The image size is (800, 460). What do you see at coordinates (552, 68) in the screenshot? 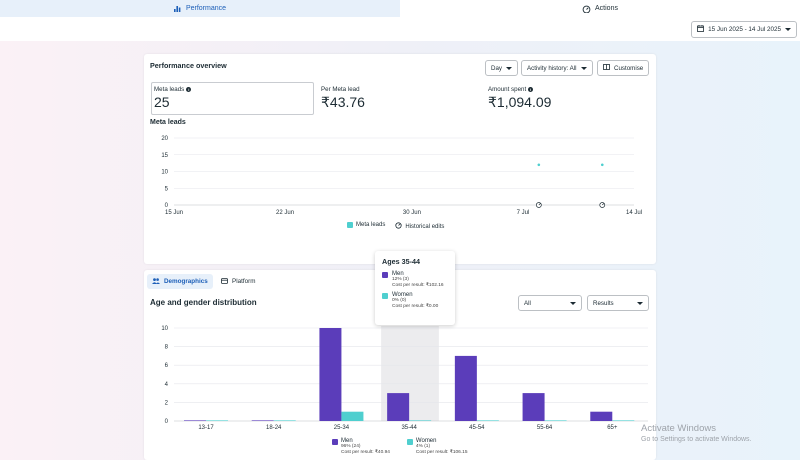
I see `activity-history-label: Activity history: All` at bounding box center [552, 68].